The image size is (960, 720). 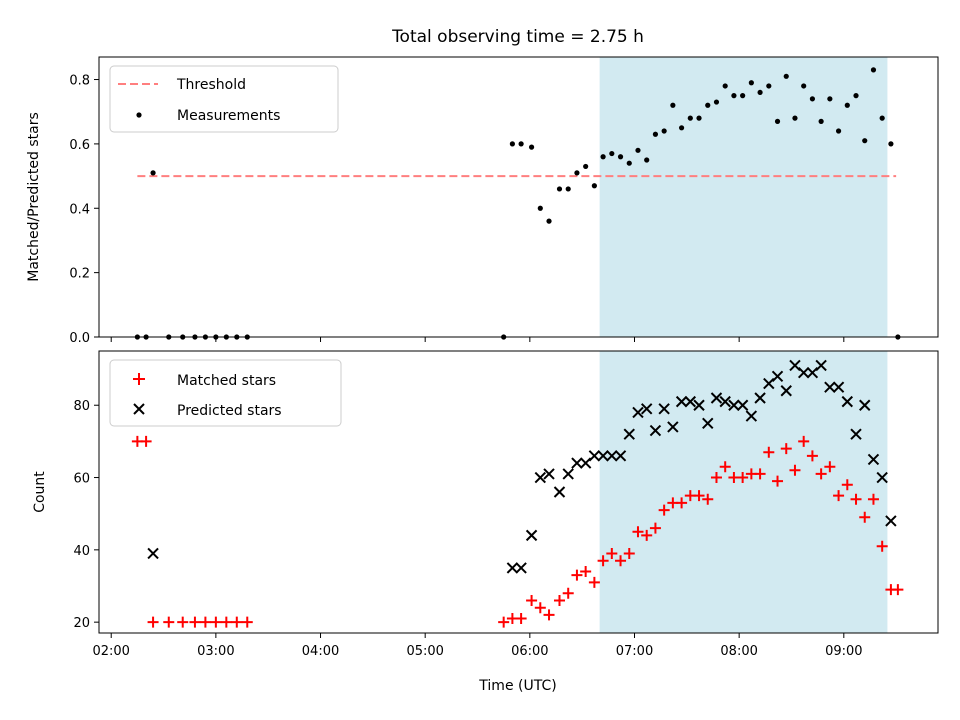 I want to click on observing-window-top, so click(x=743, y=197).